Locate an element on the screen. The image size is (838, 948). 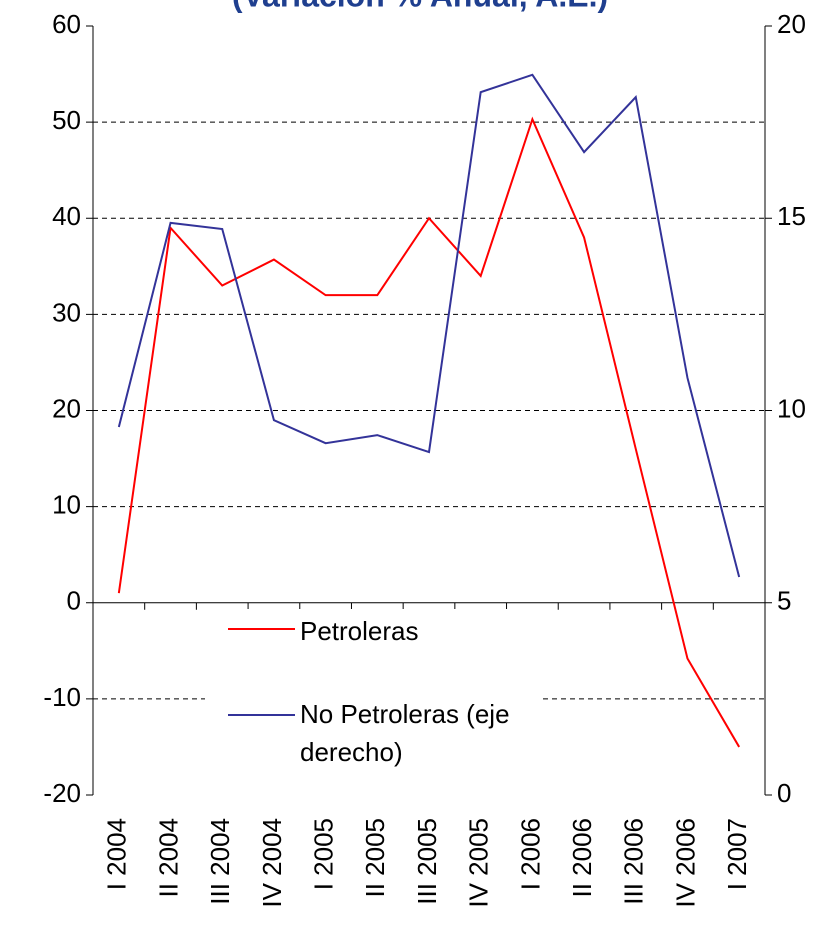
y-tick-label: 30 is located at coordinates (66, 312).